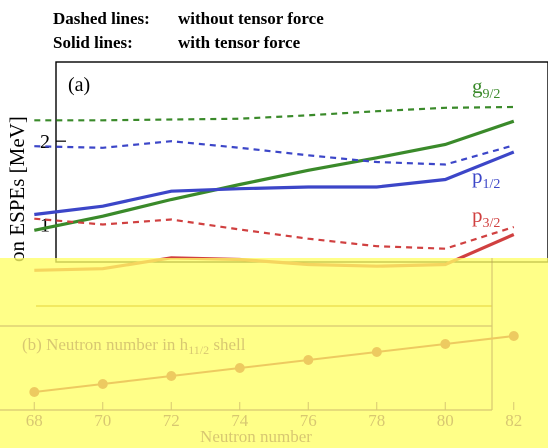  What do you see at coordinates (486, 178) in the screenshot?
I see `series-label-p1-2: p1/2` at bounding box center [486, 178].